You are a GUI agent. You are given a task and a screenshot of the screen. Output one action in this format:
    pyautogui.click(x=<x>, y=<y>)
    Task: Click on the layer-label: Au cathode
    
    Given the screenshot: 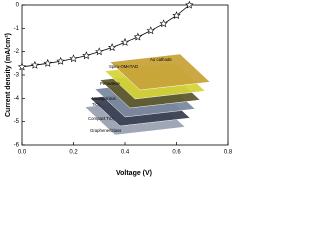 What is the action you would take?
    pyautogui.click(x=161, y=59)
    